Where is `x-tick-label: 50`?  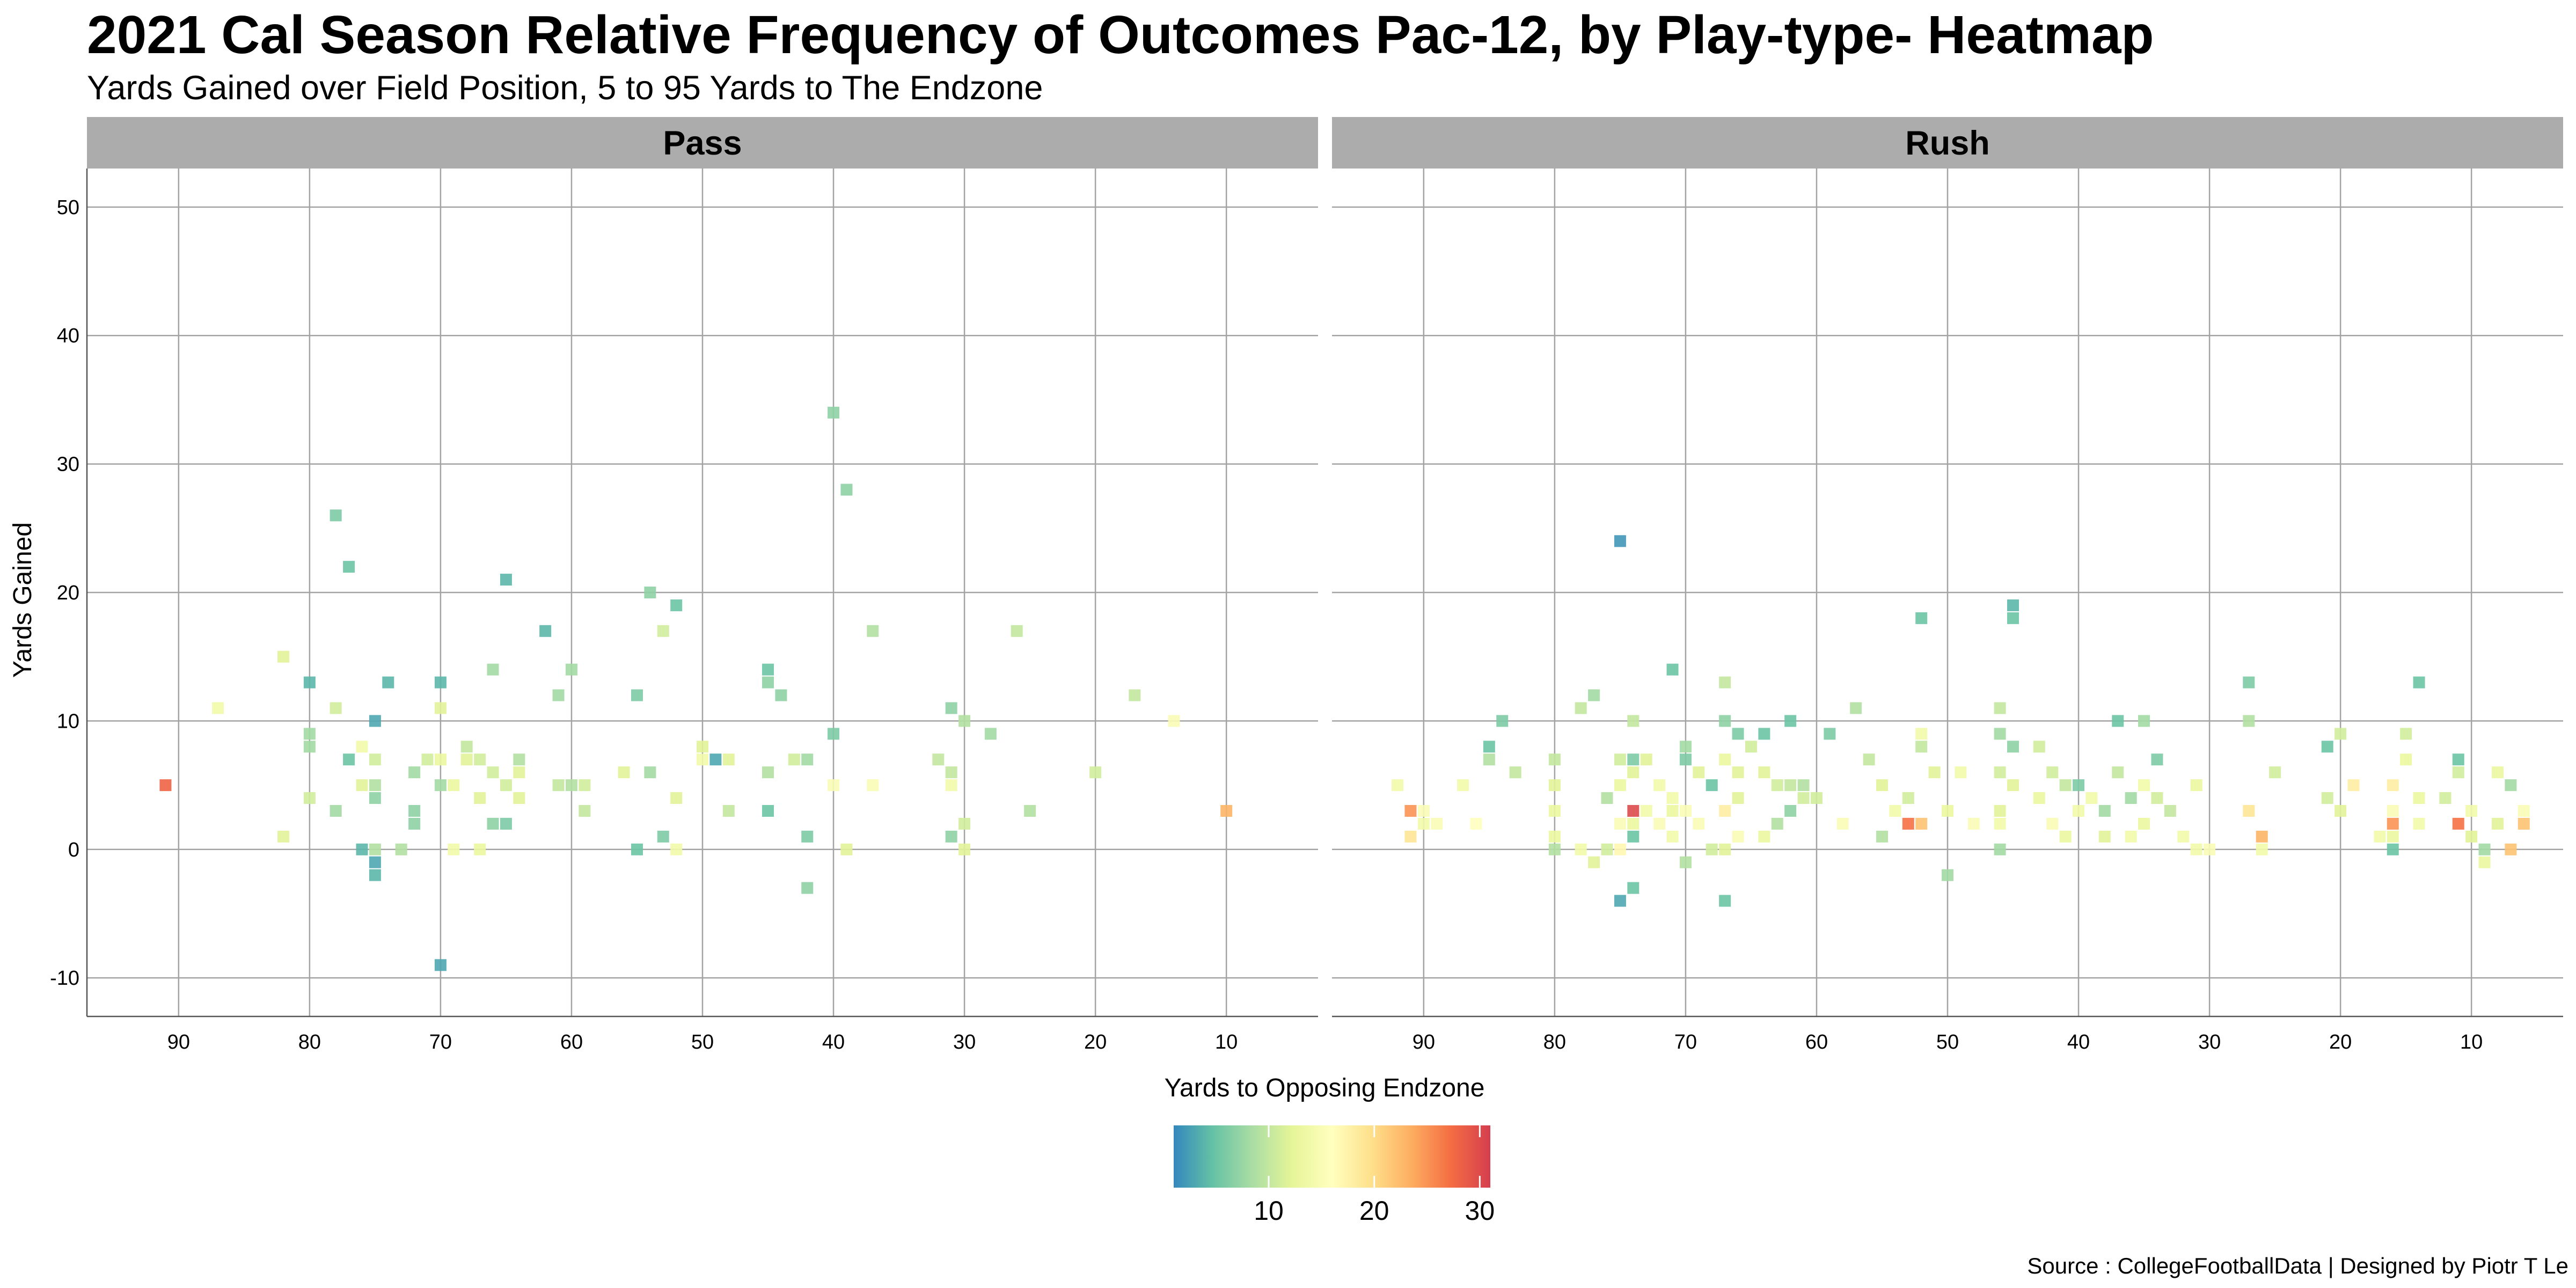
x-tick-label: 50 is located at coordinates (1947, 1042).